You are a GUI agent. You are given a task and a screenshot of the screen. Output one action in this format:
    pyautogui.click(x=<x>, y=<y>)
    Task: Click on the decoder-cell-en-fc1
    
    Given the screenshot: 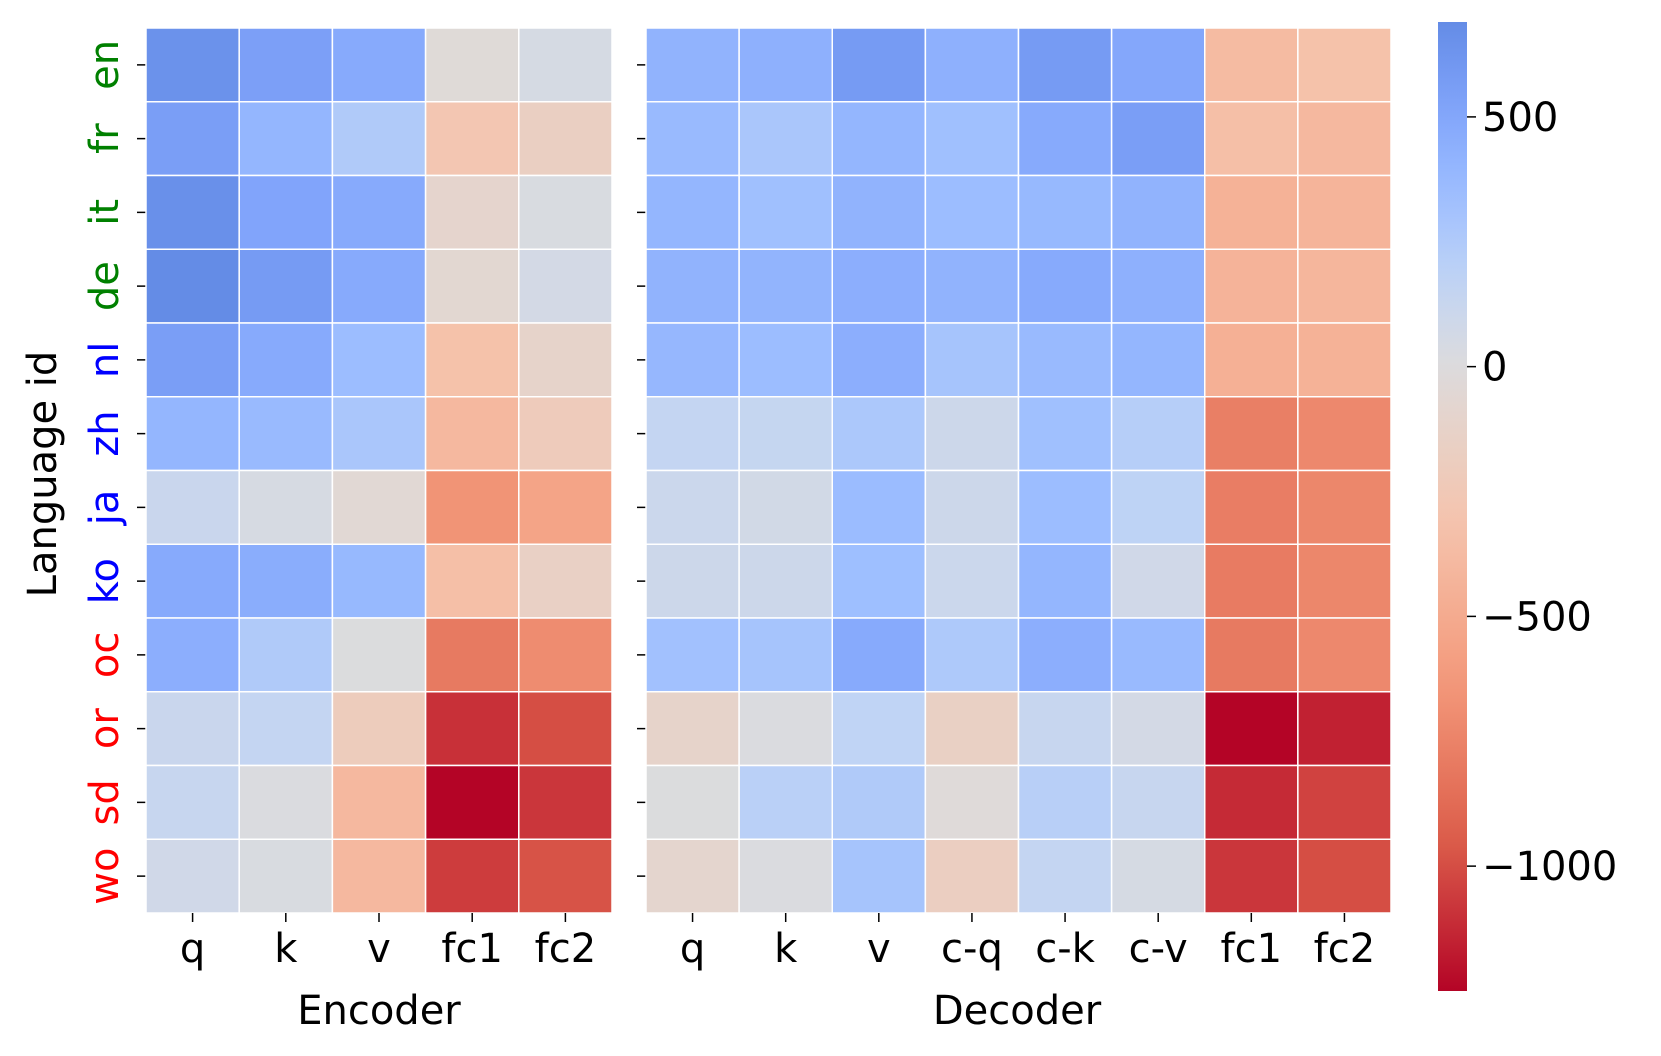 What is the action you would take?
    pyautogui.click(x=1251, y=65)
    